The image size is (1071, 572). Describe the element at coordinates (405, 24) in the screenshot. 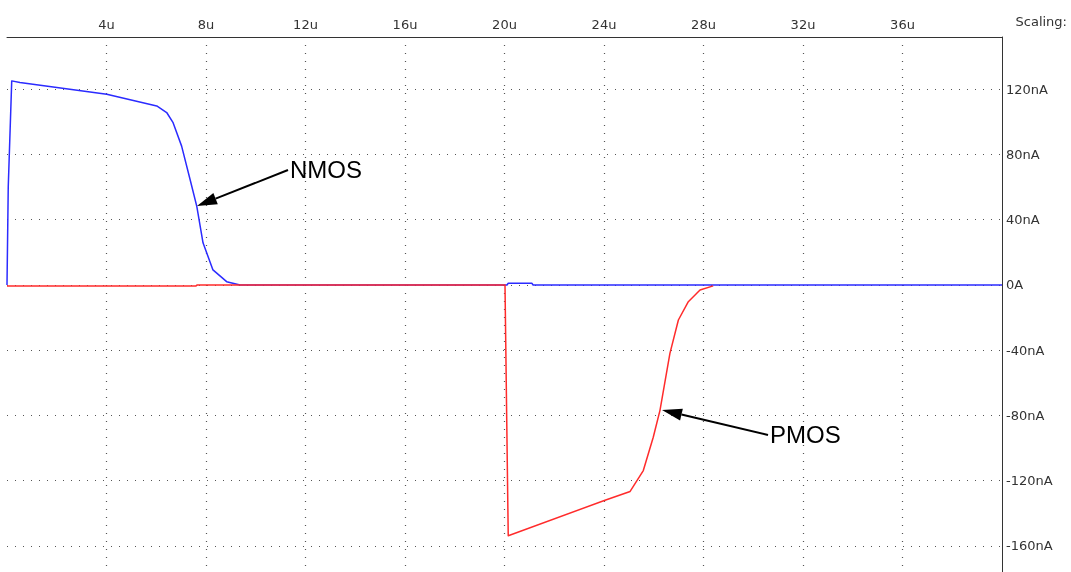

I see `x-tick-label: 16u` at that location.